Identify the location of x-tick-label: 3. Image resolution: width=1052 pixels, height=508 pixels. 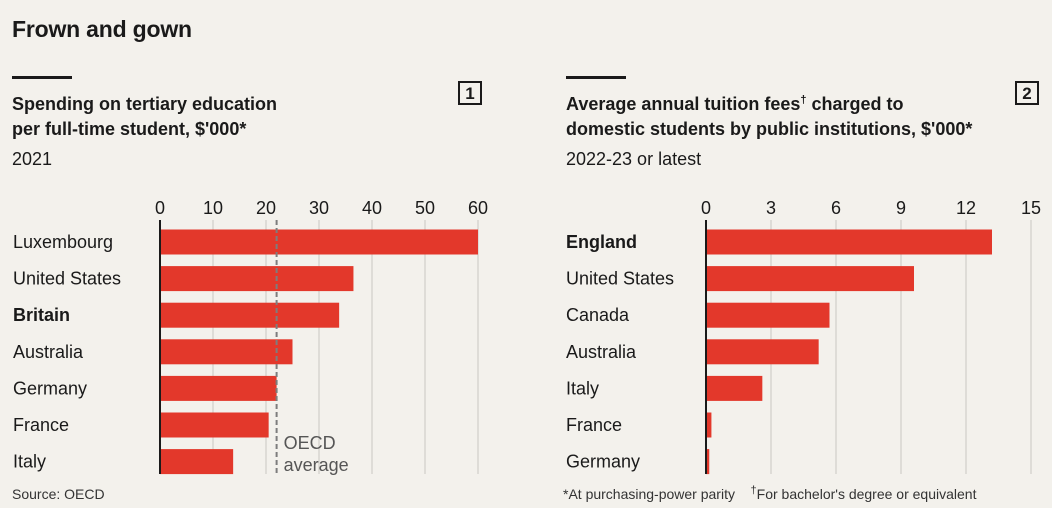
(771, 208).